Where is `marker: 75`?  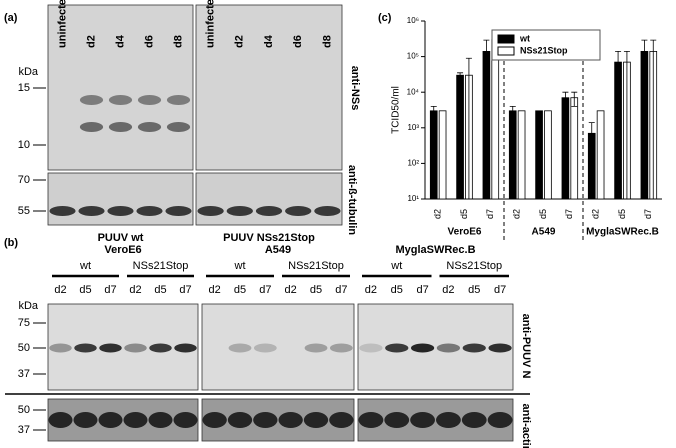
marker: 75 is located at coordinates (24, 323).